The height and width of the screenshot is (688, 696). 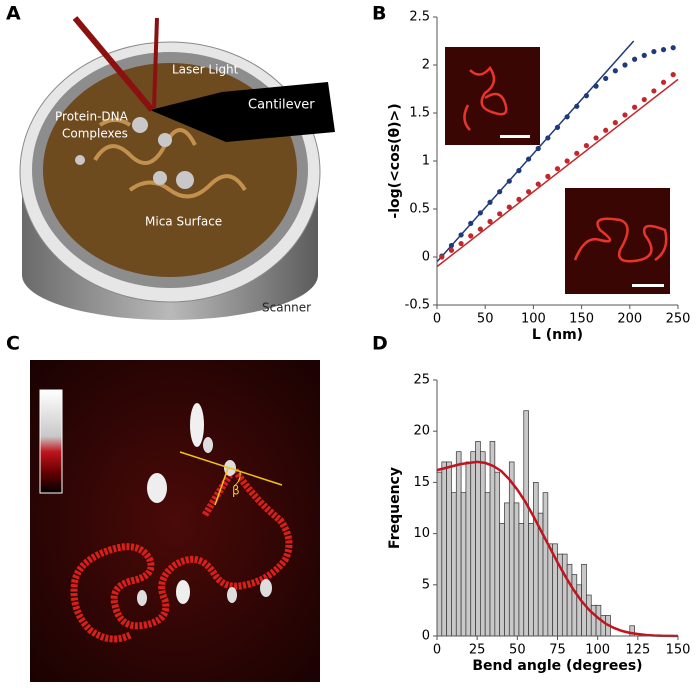 What do you see at coordinates (419, 209) in the screenshot?
I see `y-tick-label: 0.5` at bounding box center [419, 209].